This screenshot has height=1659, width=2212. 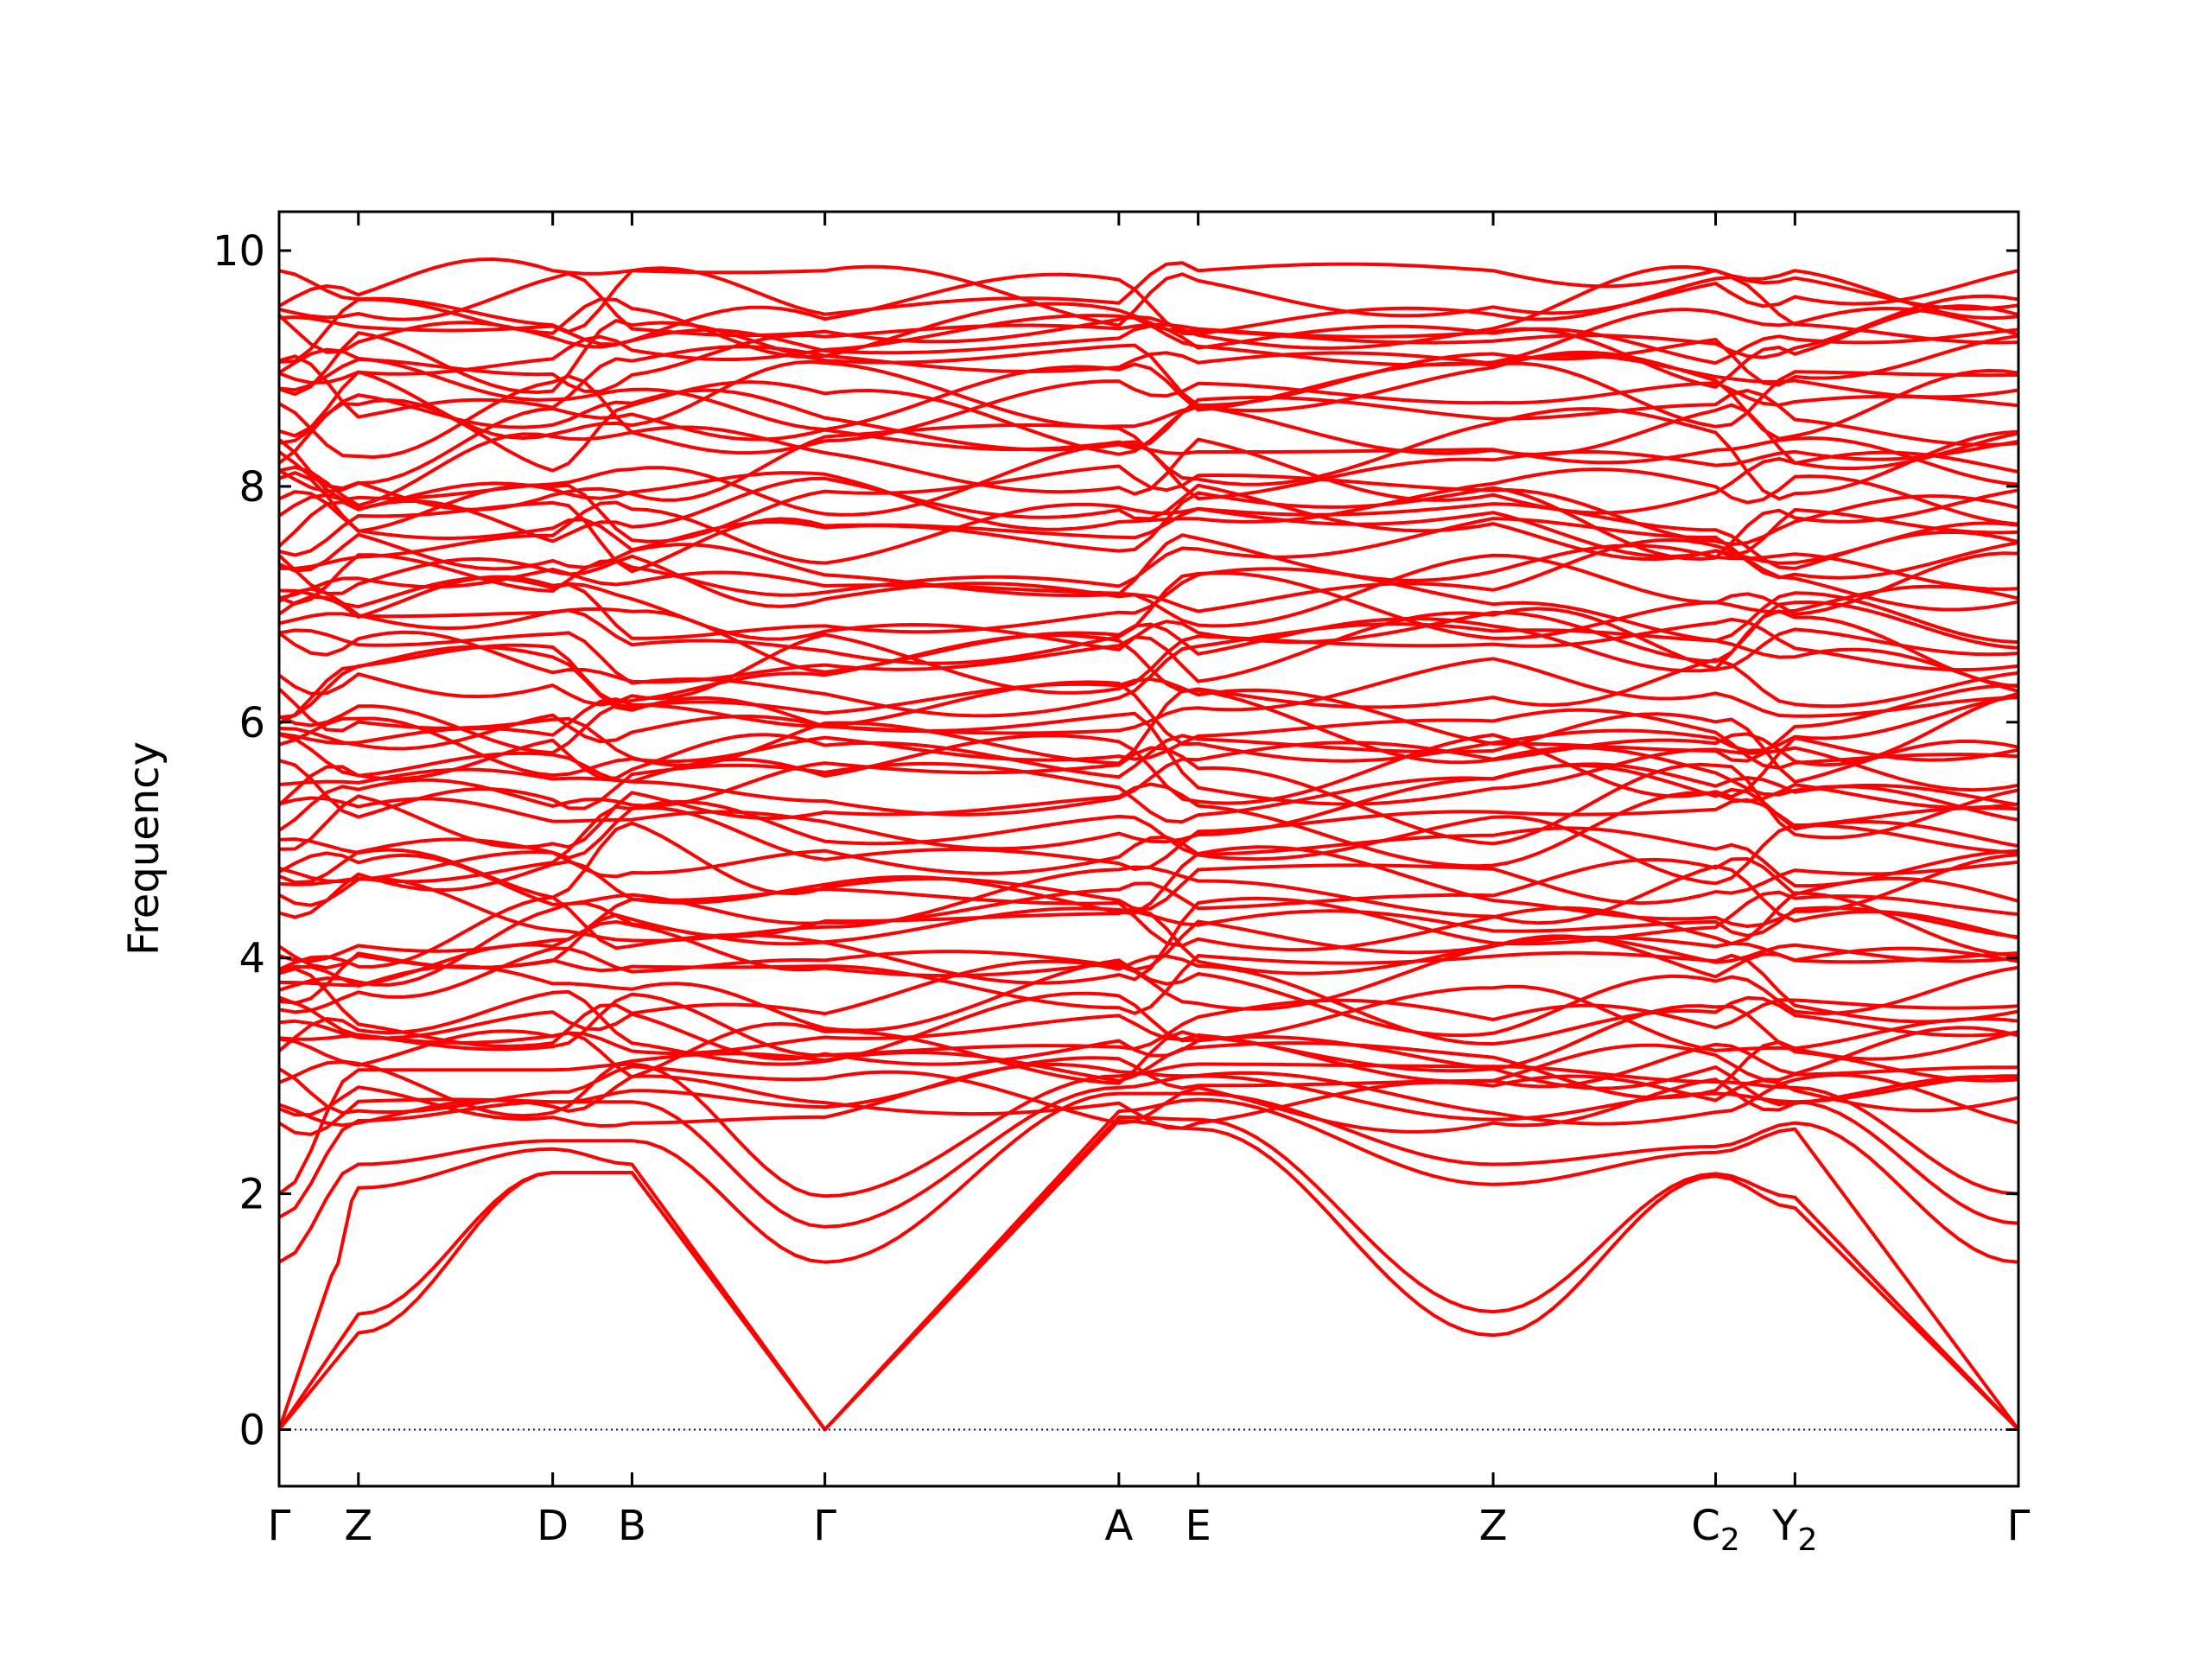 I want to click on y-axis-label: Frequency, so click(x=144, y=848).